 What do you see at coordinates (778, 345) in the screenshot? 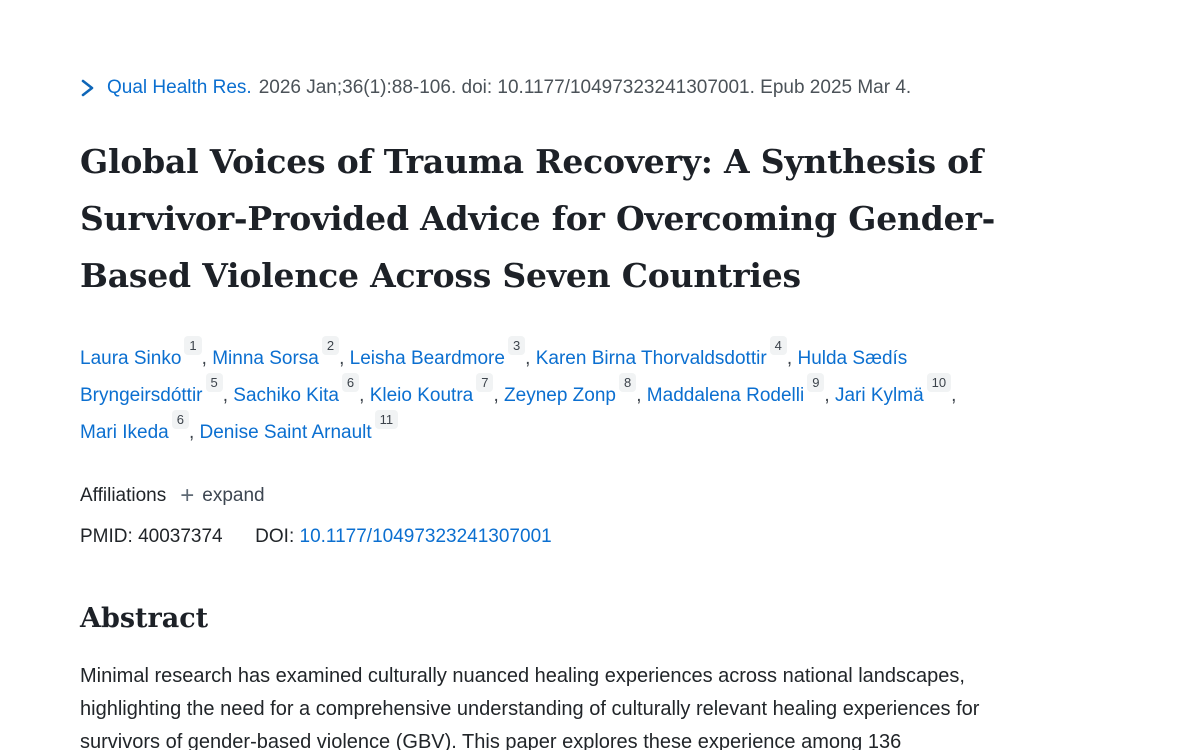
I see `author-affiliation-number: 4` at bounding box center [778, 345].